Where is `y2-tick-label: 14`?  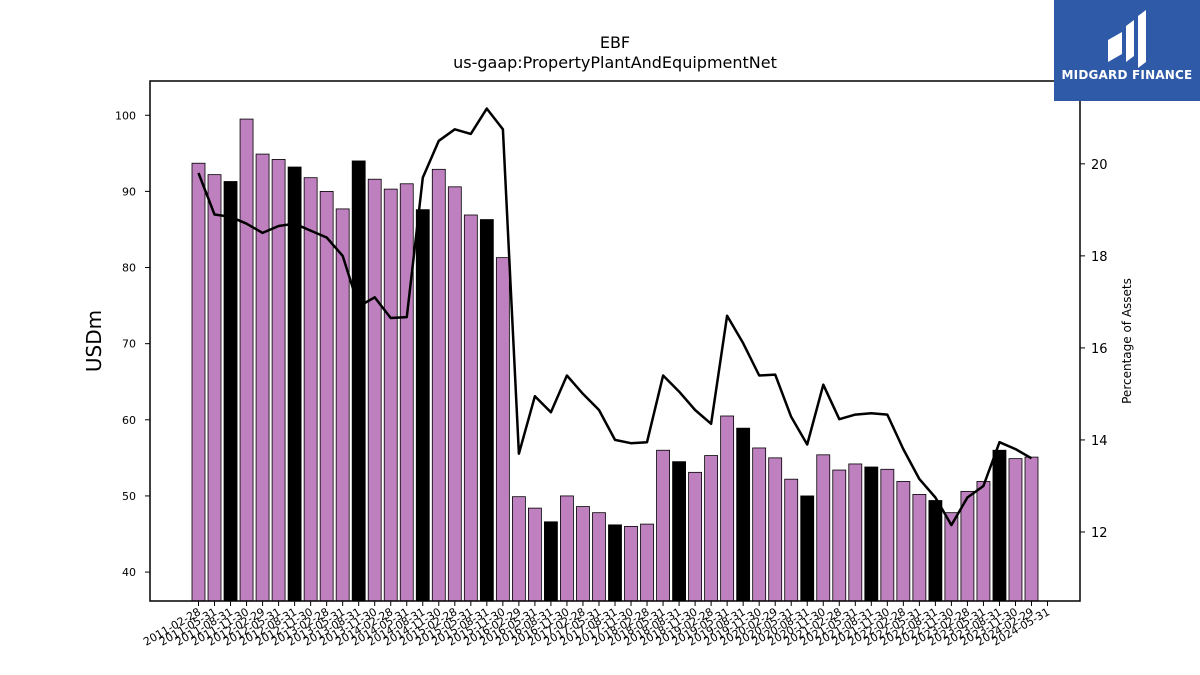
y2-tick-label: 14 is located at coordinates (1099, 441).